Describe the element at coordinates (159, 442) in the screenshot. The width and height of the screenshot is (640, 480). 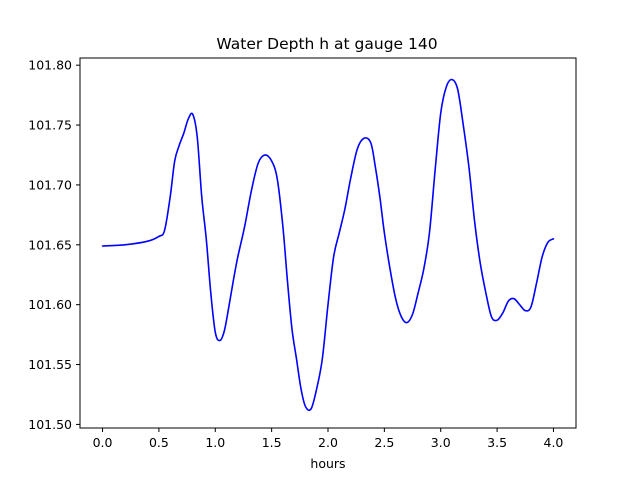
I see `x-tick-label: 0.5` at that location.